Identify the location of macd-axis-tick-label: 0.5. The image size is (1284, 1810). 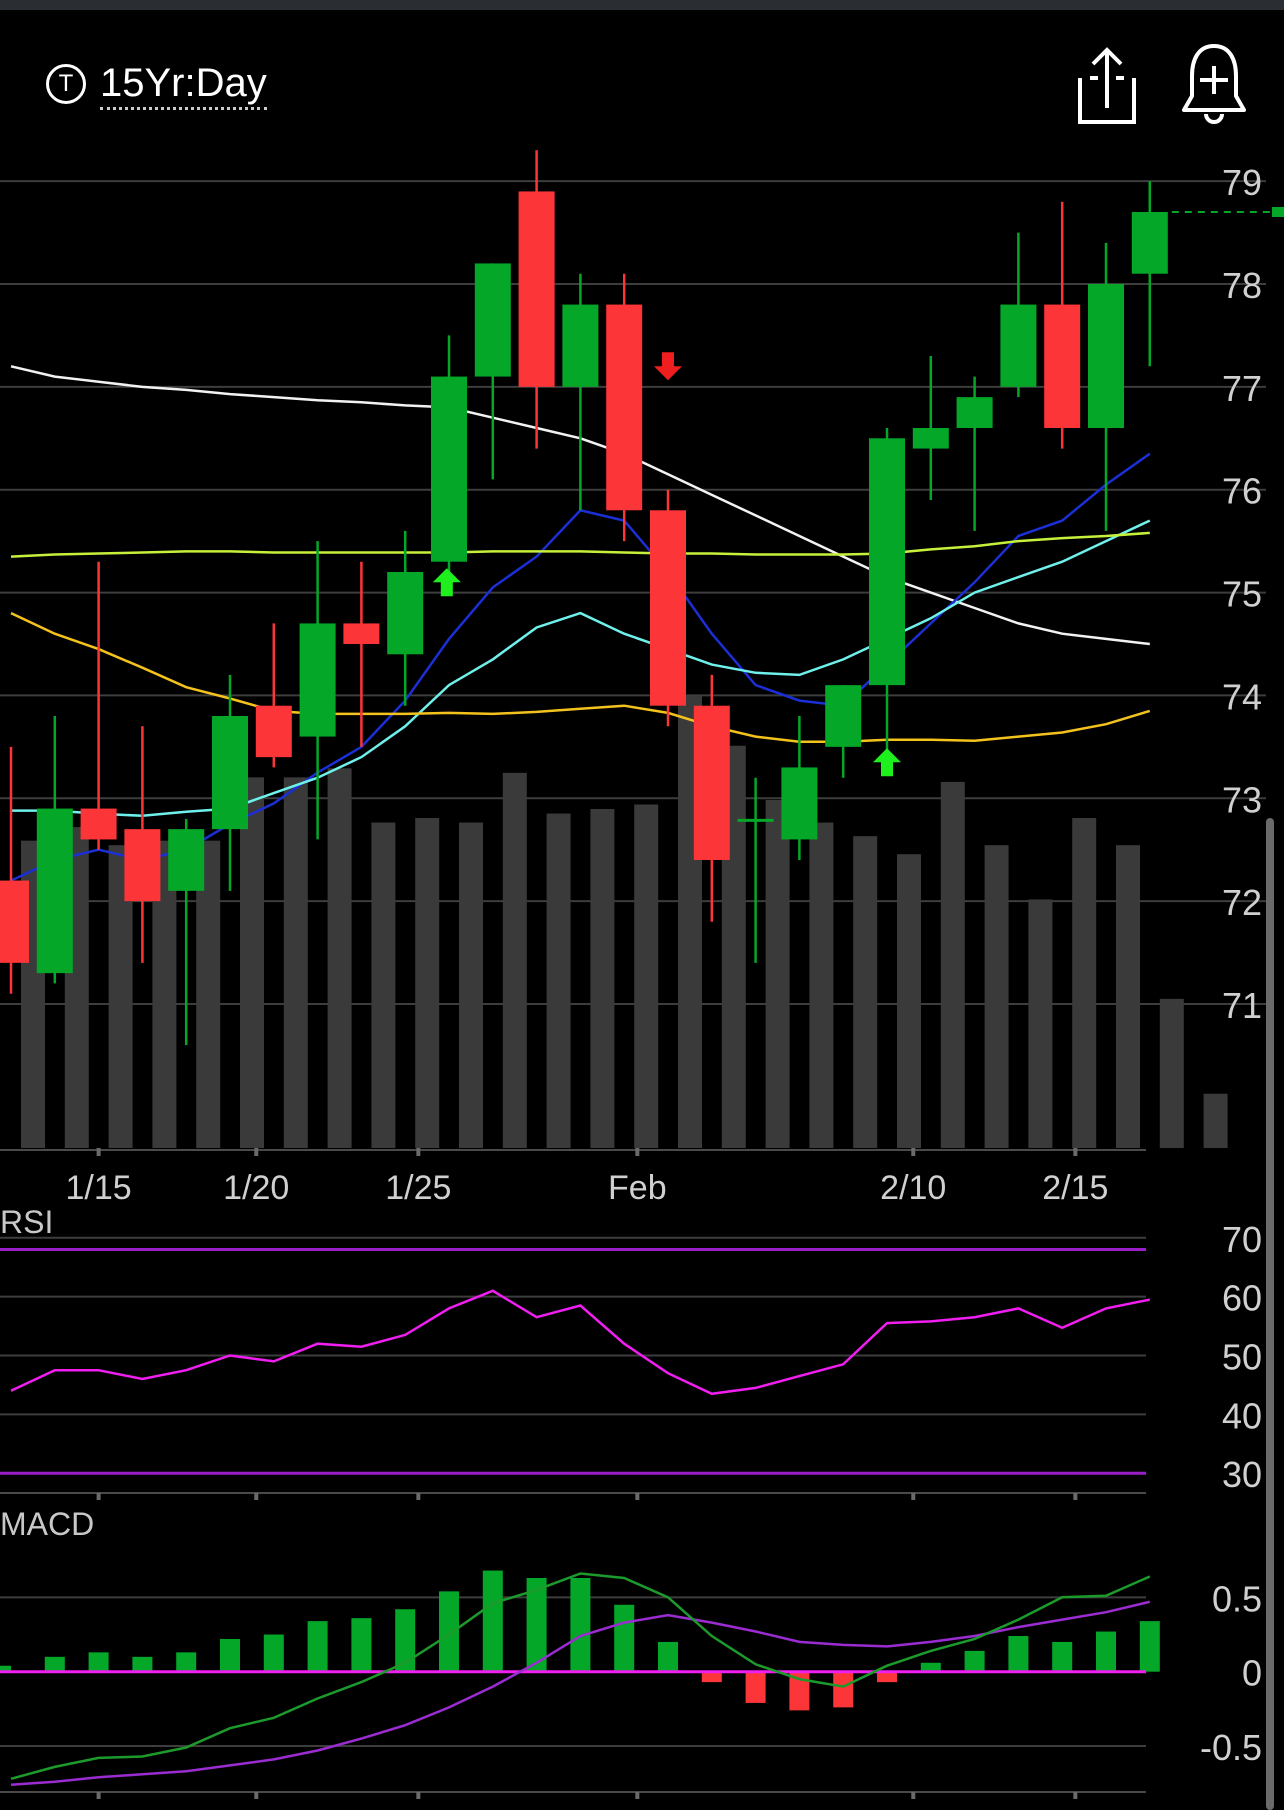
(1237, 1598).